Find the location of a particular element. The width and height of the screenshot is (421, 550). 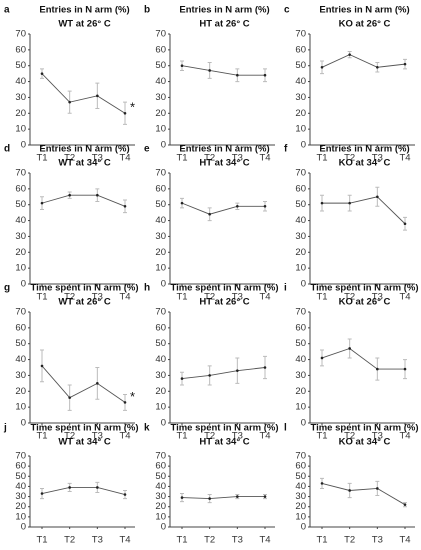

panel-subtitle: HT at 34° C is located at coordinates (224, 442).